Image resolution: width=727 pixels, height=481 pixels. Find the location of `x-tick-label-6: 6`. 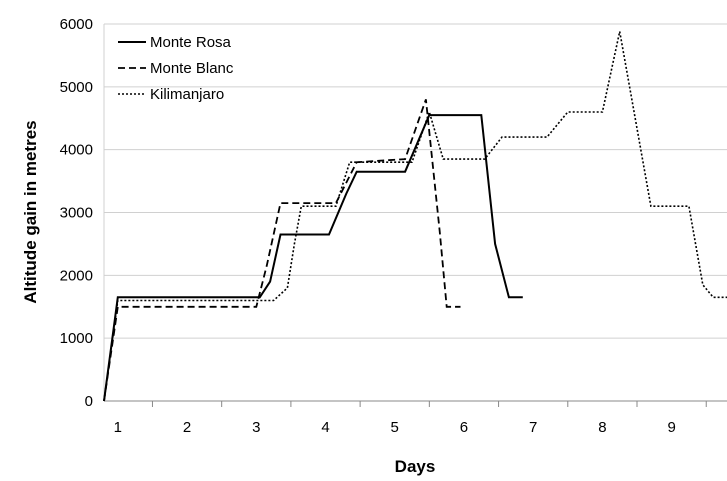

x-tick-label-6: 6 is located at coordinates (464, 427).